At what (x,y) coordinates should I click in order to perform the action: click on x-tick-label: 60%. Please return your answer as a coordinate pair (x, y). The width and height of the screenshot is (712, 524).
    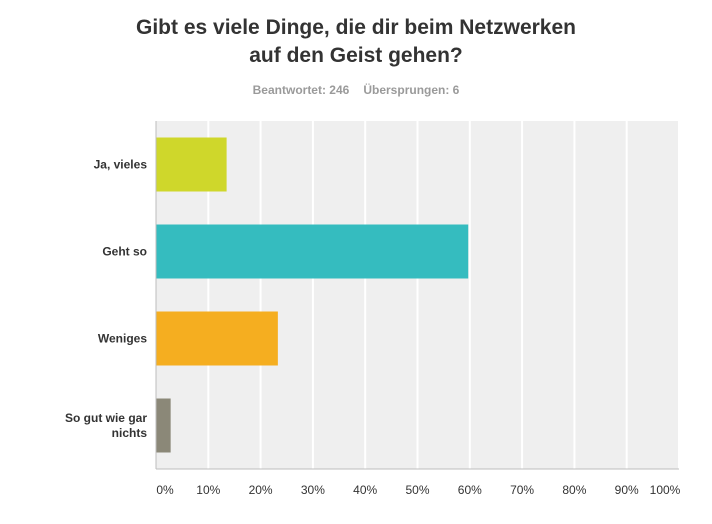
    Looking at the image, I should click on (470, 490).